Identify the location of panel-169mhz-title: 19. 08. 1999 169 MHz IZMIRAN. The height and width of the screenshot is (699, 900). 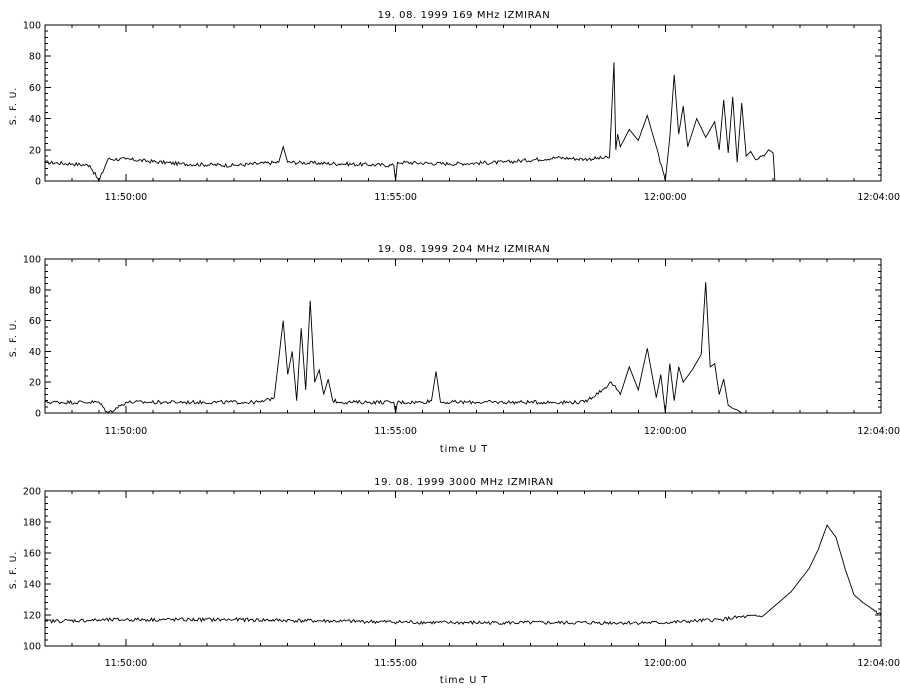
(464, 15).